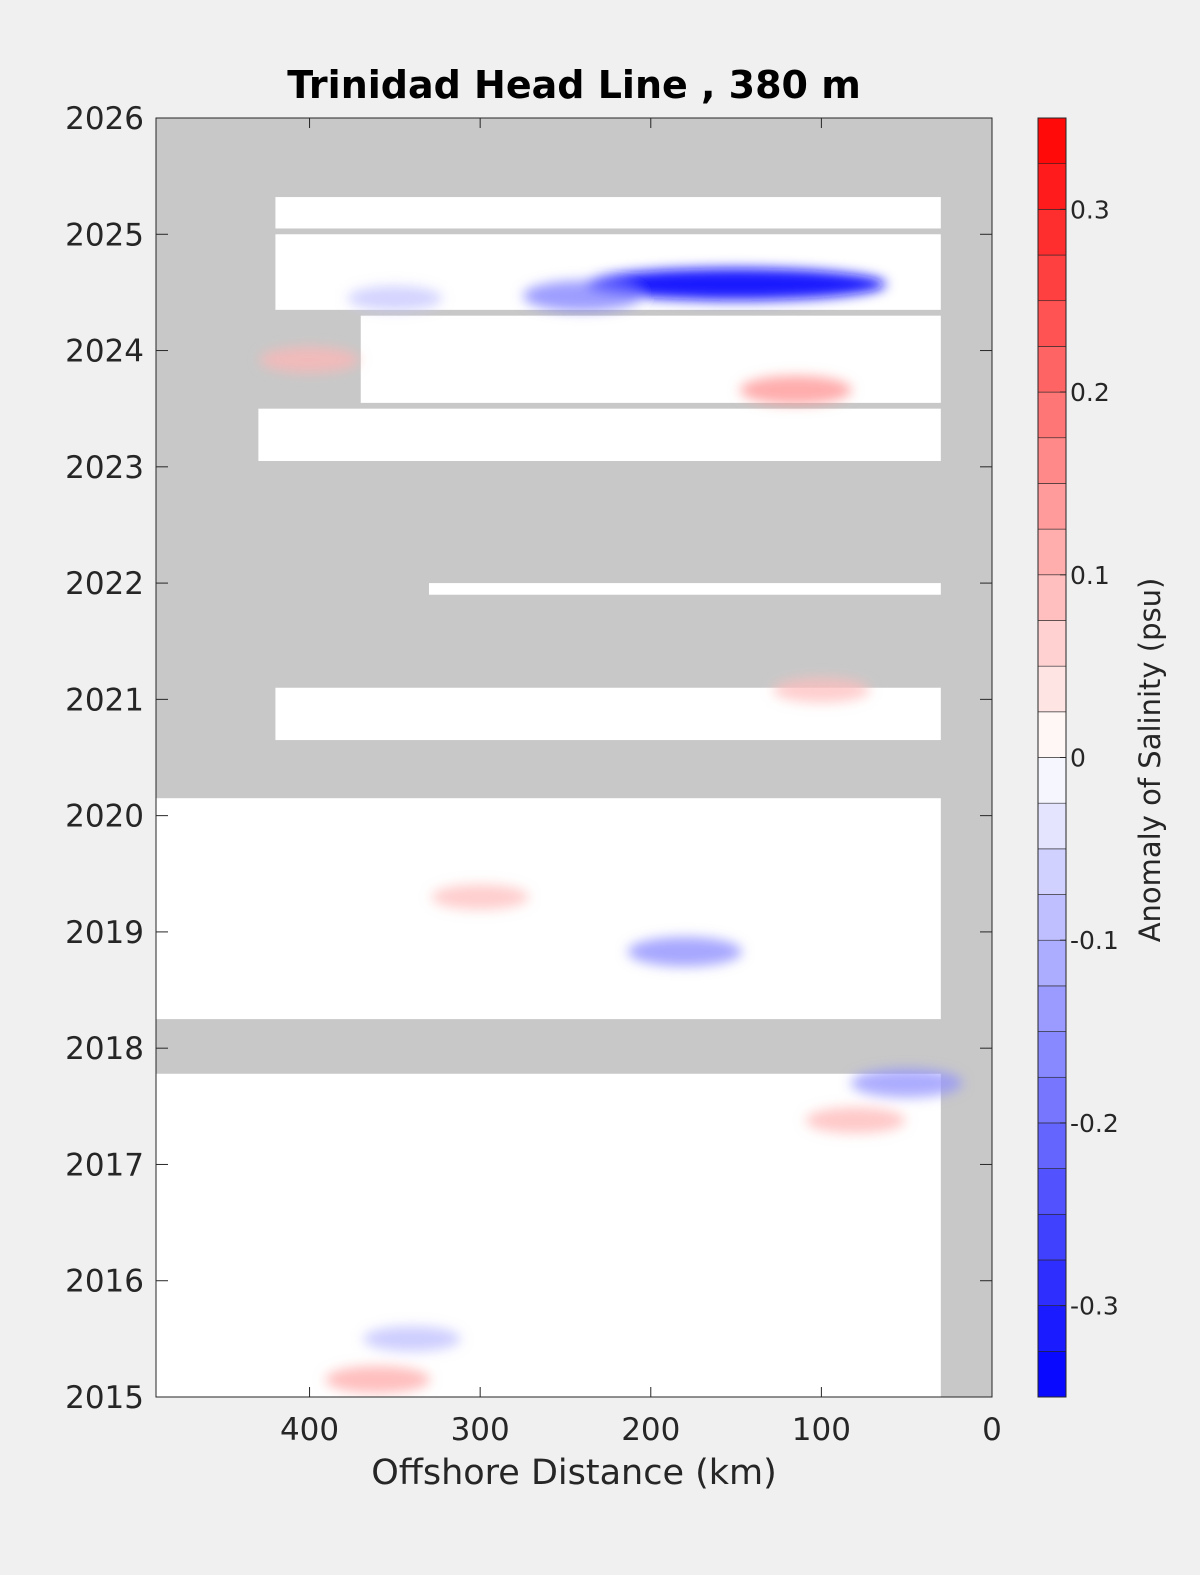 The image size is (1200, 1575). I want to click on y-tick-label: 2025, so click(104, 235).